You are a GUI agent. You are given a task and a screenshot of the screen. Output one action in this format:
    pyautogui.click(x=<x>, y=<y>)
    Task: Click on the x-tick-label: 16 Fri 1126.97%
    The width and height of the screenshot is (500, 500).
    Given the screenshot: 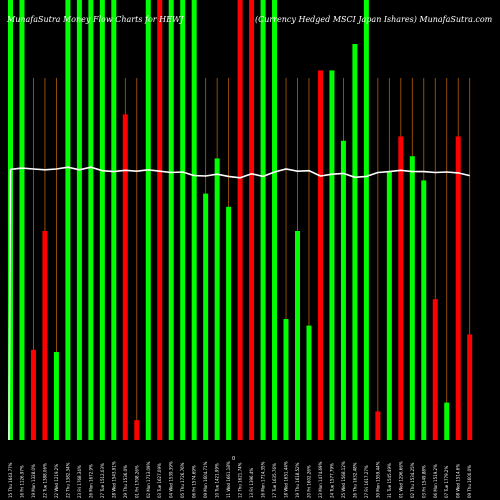 What is the action you would take?
    pyautogui.click(x=21, y=481)
    